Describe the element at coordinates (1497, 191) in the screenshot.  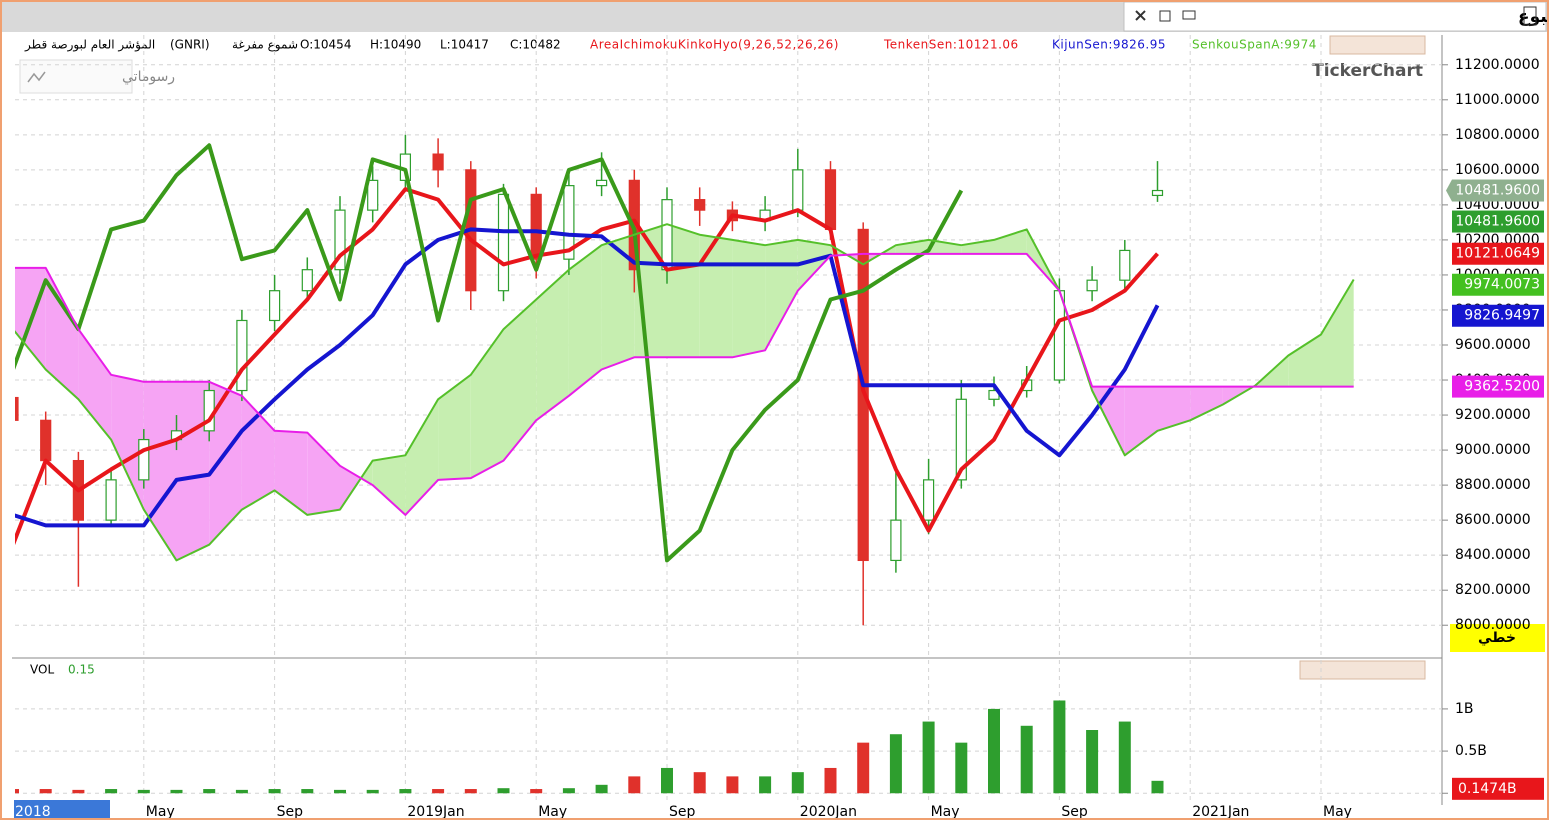
I see `price-badge-label: 10481.9600` at that location.